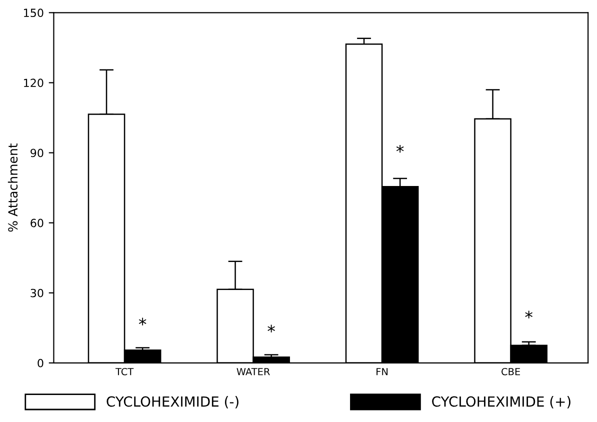 The width and height of the screenshot is (597, 422). What do you see at coordinates (34, 83) in the screenshot?
I see `y-tick-label: 120` at bounding box center [34, 83].